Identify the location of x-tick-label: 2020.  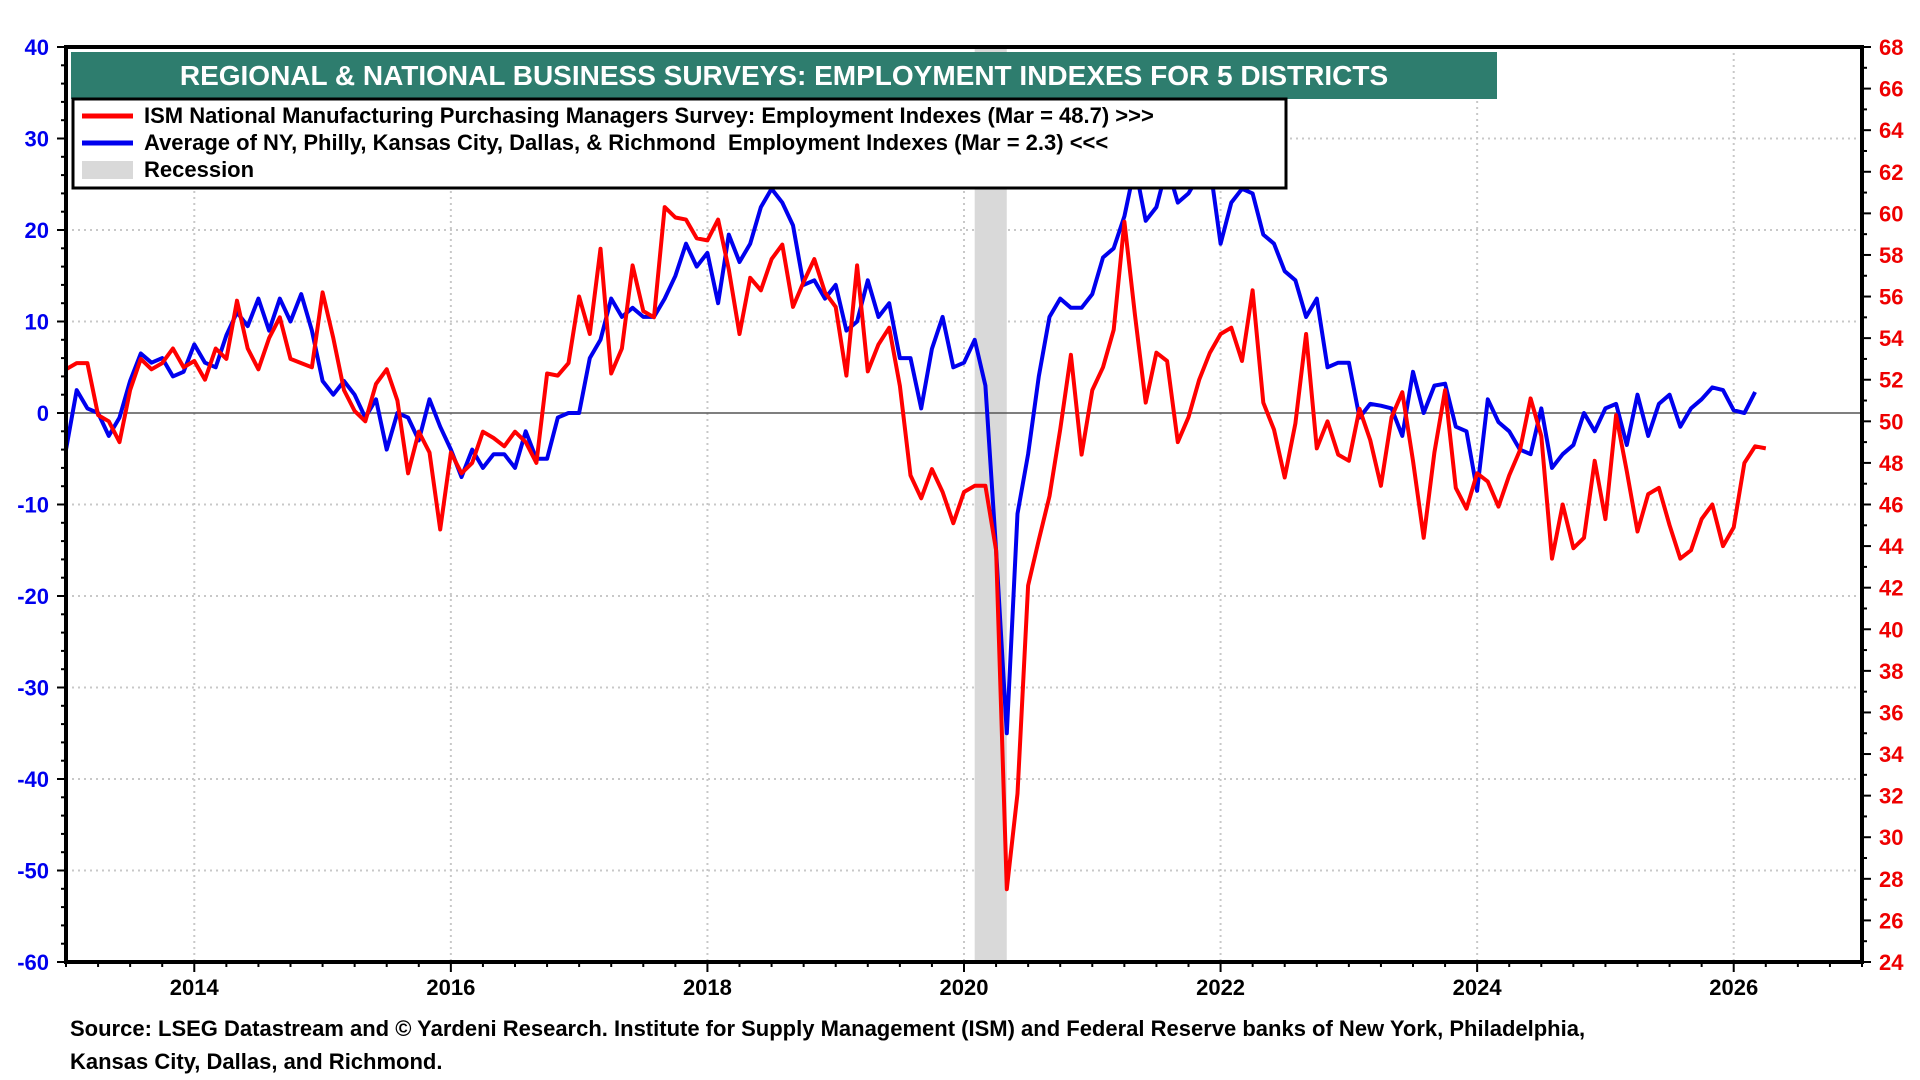
(964, 987).